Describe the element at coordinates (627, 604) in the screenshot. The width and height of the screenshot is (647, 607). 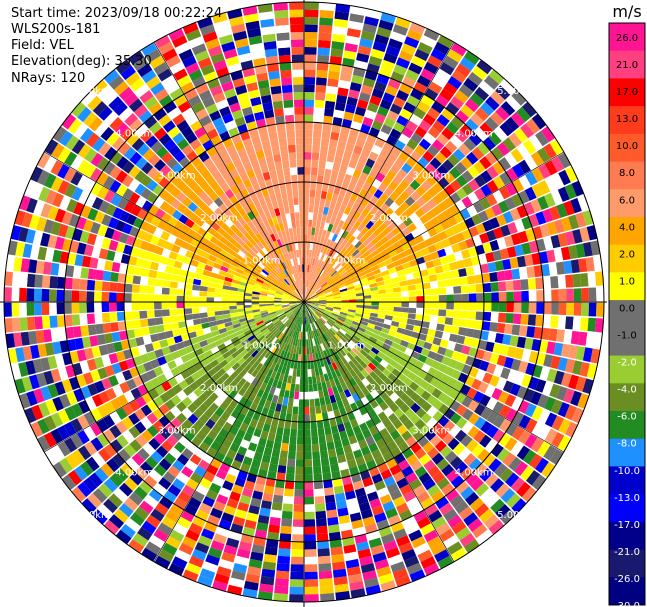
I see `colorbar-tick-label: -30.0` at that location.